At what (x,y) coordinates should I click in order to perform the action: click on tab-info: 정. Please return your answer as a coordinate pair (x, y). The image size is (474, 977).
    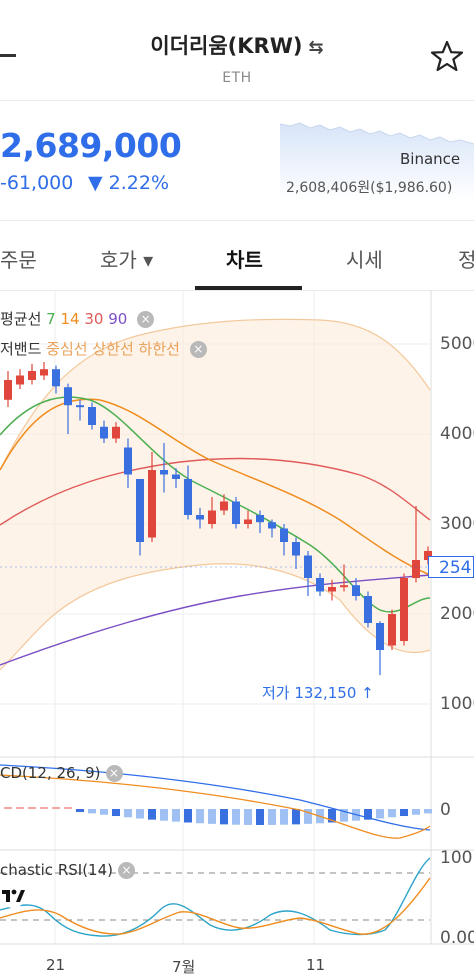
    Looking at the image, I should click on (466, 260).